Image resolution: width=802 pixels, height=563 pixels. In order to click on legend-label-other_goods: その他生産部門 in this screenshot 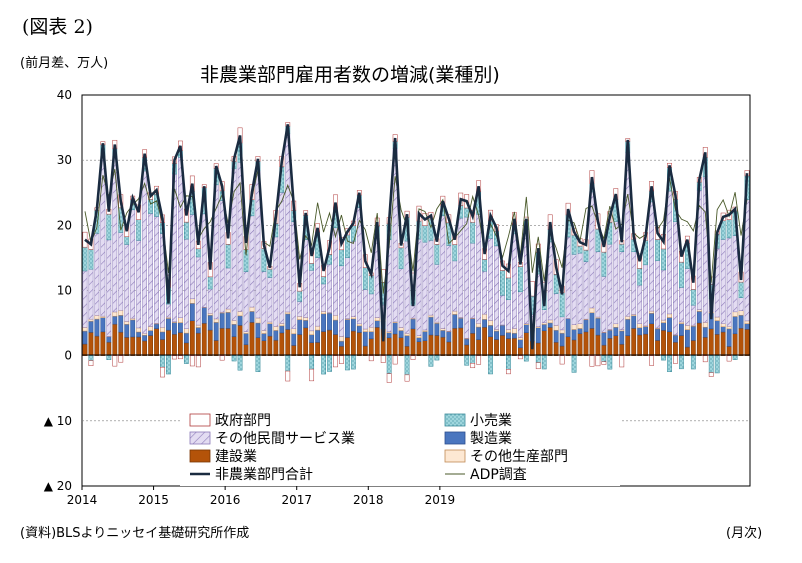, I will do `click(519, 457)`.